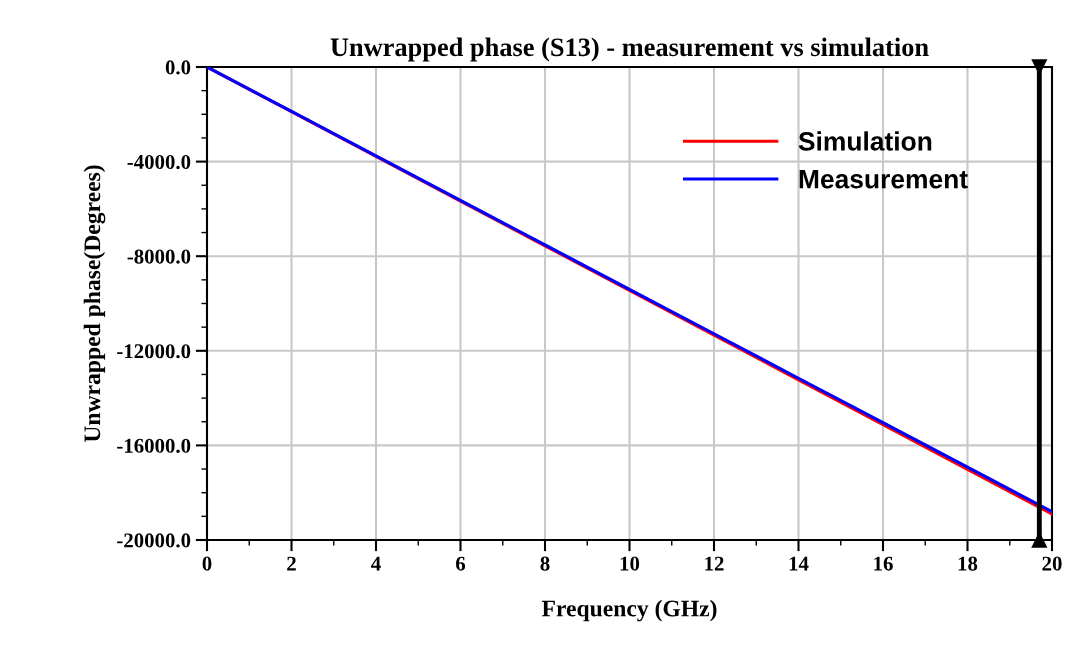 This screenshot has width=1073, height=655. What do you see at coordinates (94, 304) in the screenshot?
I see `y-axis-title: Unwrapped phase(Degrees)` at bounding box center [94, 304].